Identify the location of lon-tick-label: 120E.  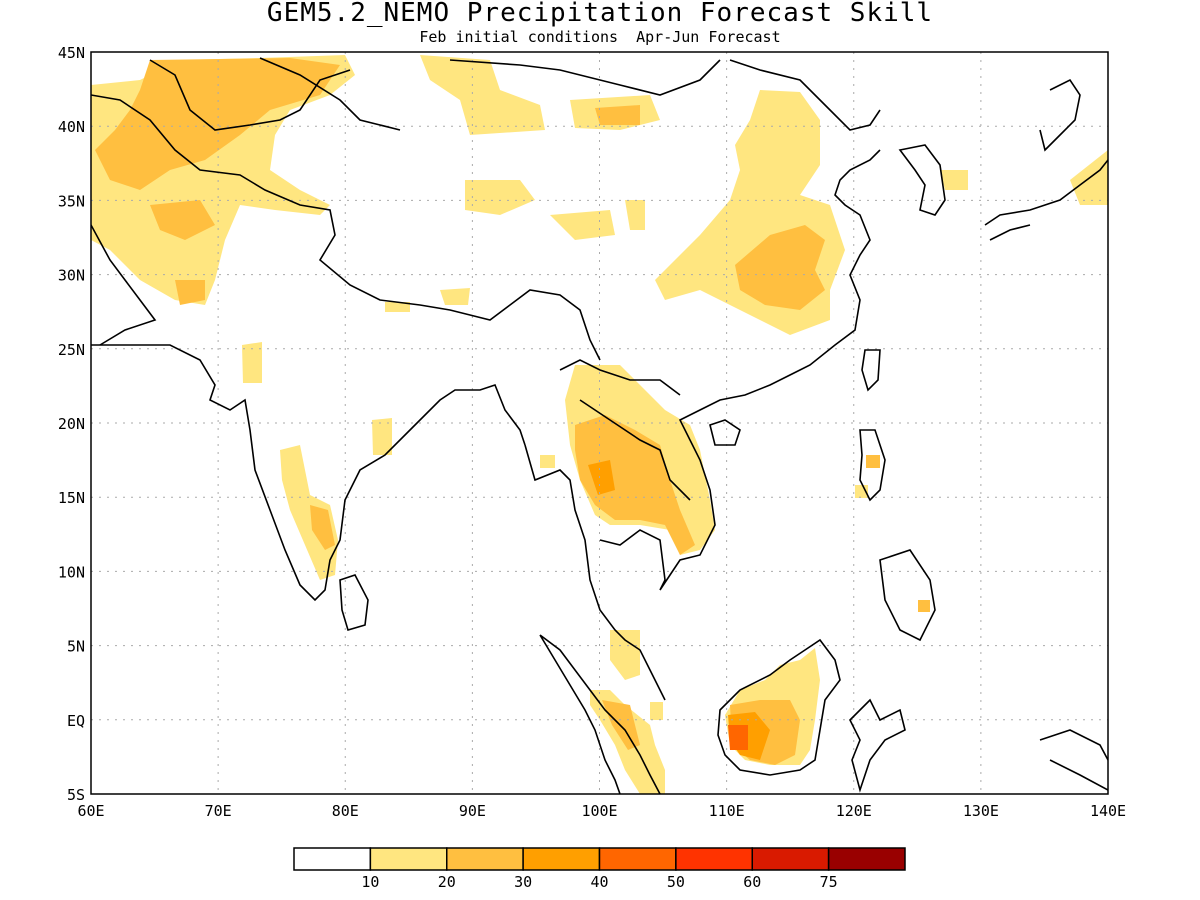
(854, 811).